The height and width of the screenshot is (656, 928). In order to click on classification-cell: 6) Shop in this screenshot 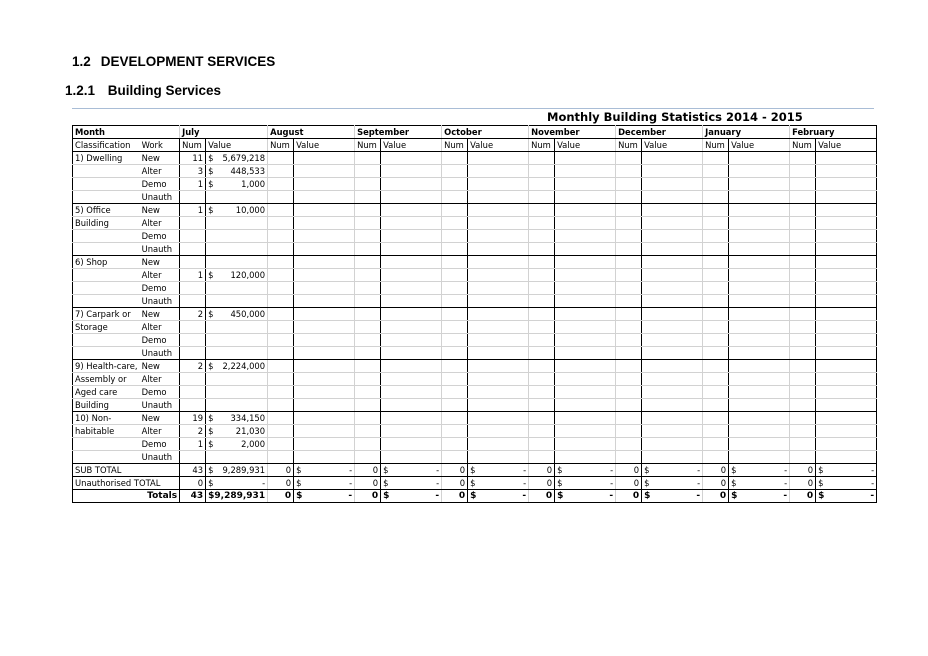, I will do `click(105, 262)`.